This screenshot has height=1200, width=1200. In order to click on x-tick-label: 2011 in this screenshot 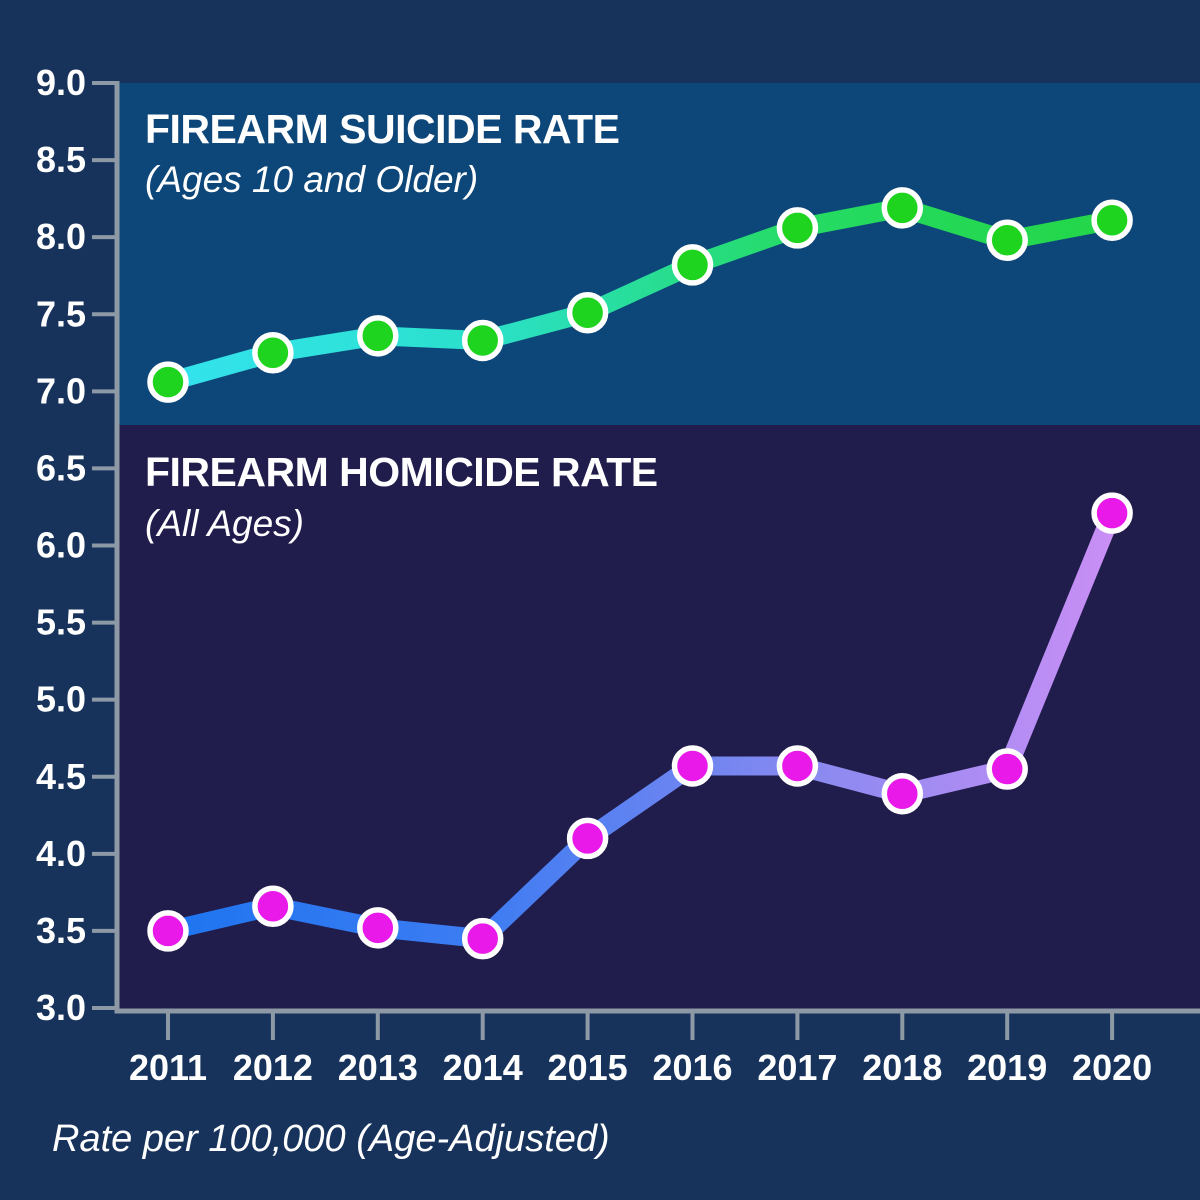, I will do `click(168, 1067)`.